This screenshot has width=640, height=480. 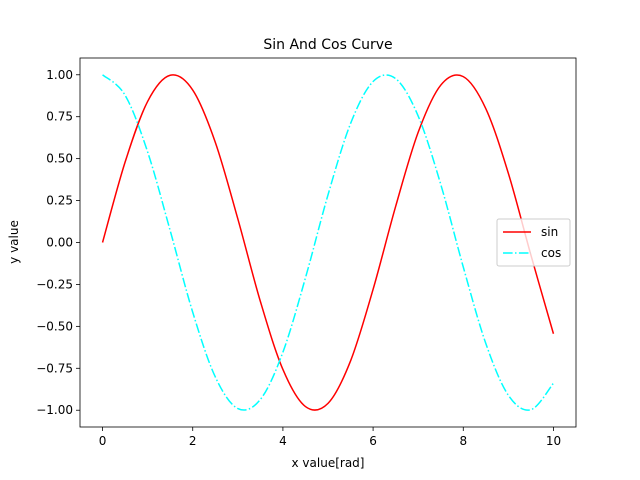 I want to click on y-axis-label: y value, so click(x=14, y=242).